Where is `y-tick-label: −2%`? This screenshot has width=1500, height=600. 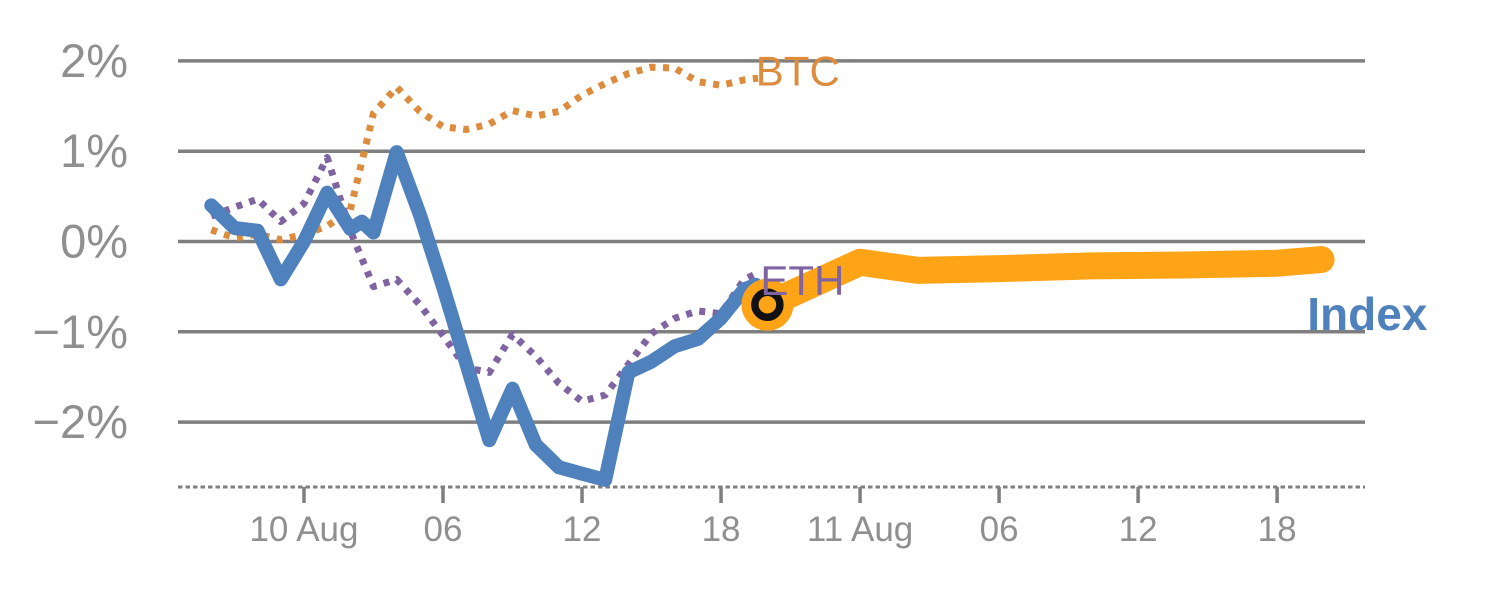 y-tick-label: −2% is located at coordinates (80, 421).